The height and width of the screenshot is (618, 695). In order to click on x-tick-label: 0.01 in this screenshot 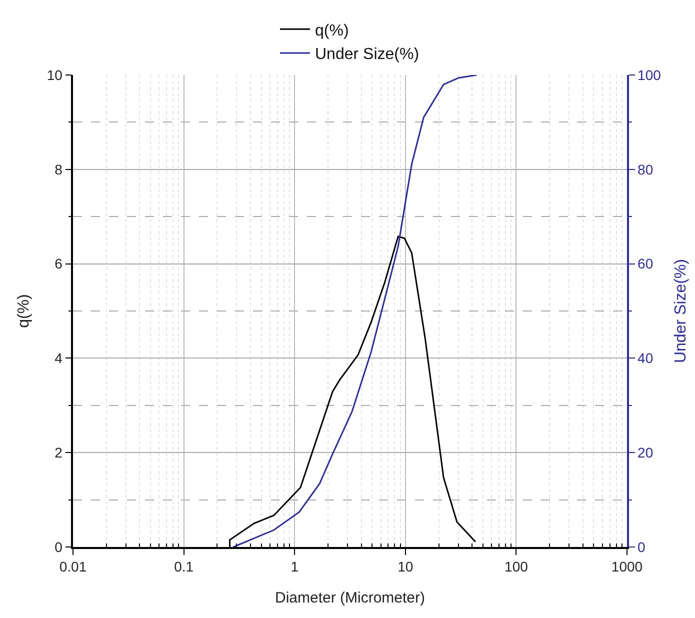, I will do `click(73, 566)`.